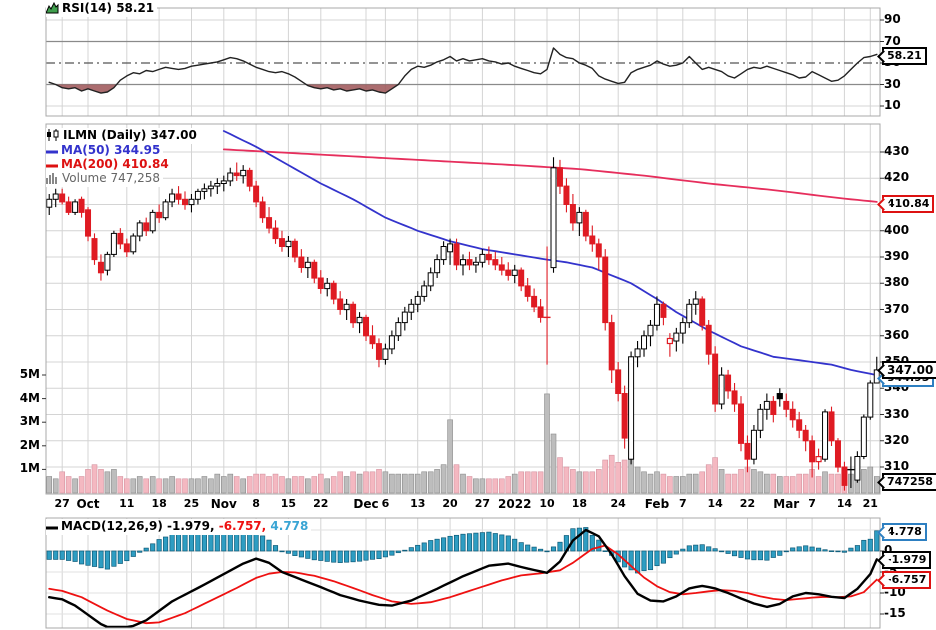 This screenshot has height=630, width=936. I want to click on ma200-legend: MA(200) 410.84, so click(109, 165).